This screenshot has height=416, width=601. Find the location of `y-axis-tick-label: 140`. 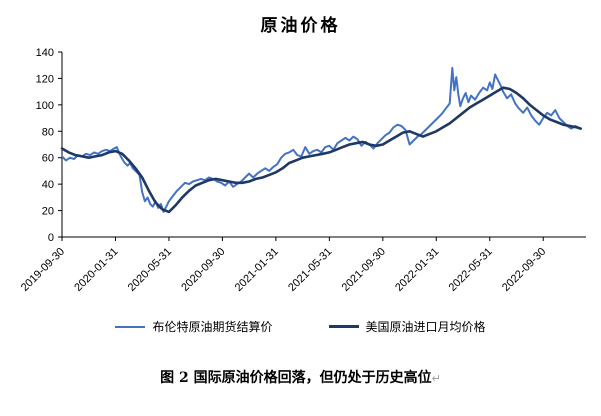

y-axis-tick-label: 140 is located at coordinates (45, 53).